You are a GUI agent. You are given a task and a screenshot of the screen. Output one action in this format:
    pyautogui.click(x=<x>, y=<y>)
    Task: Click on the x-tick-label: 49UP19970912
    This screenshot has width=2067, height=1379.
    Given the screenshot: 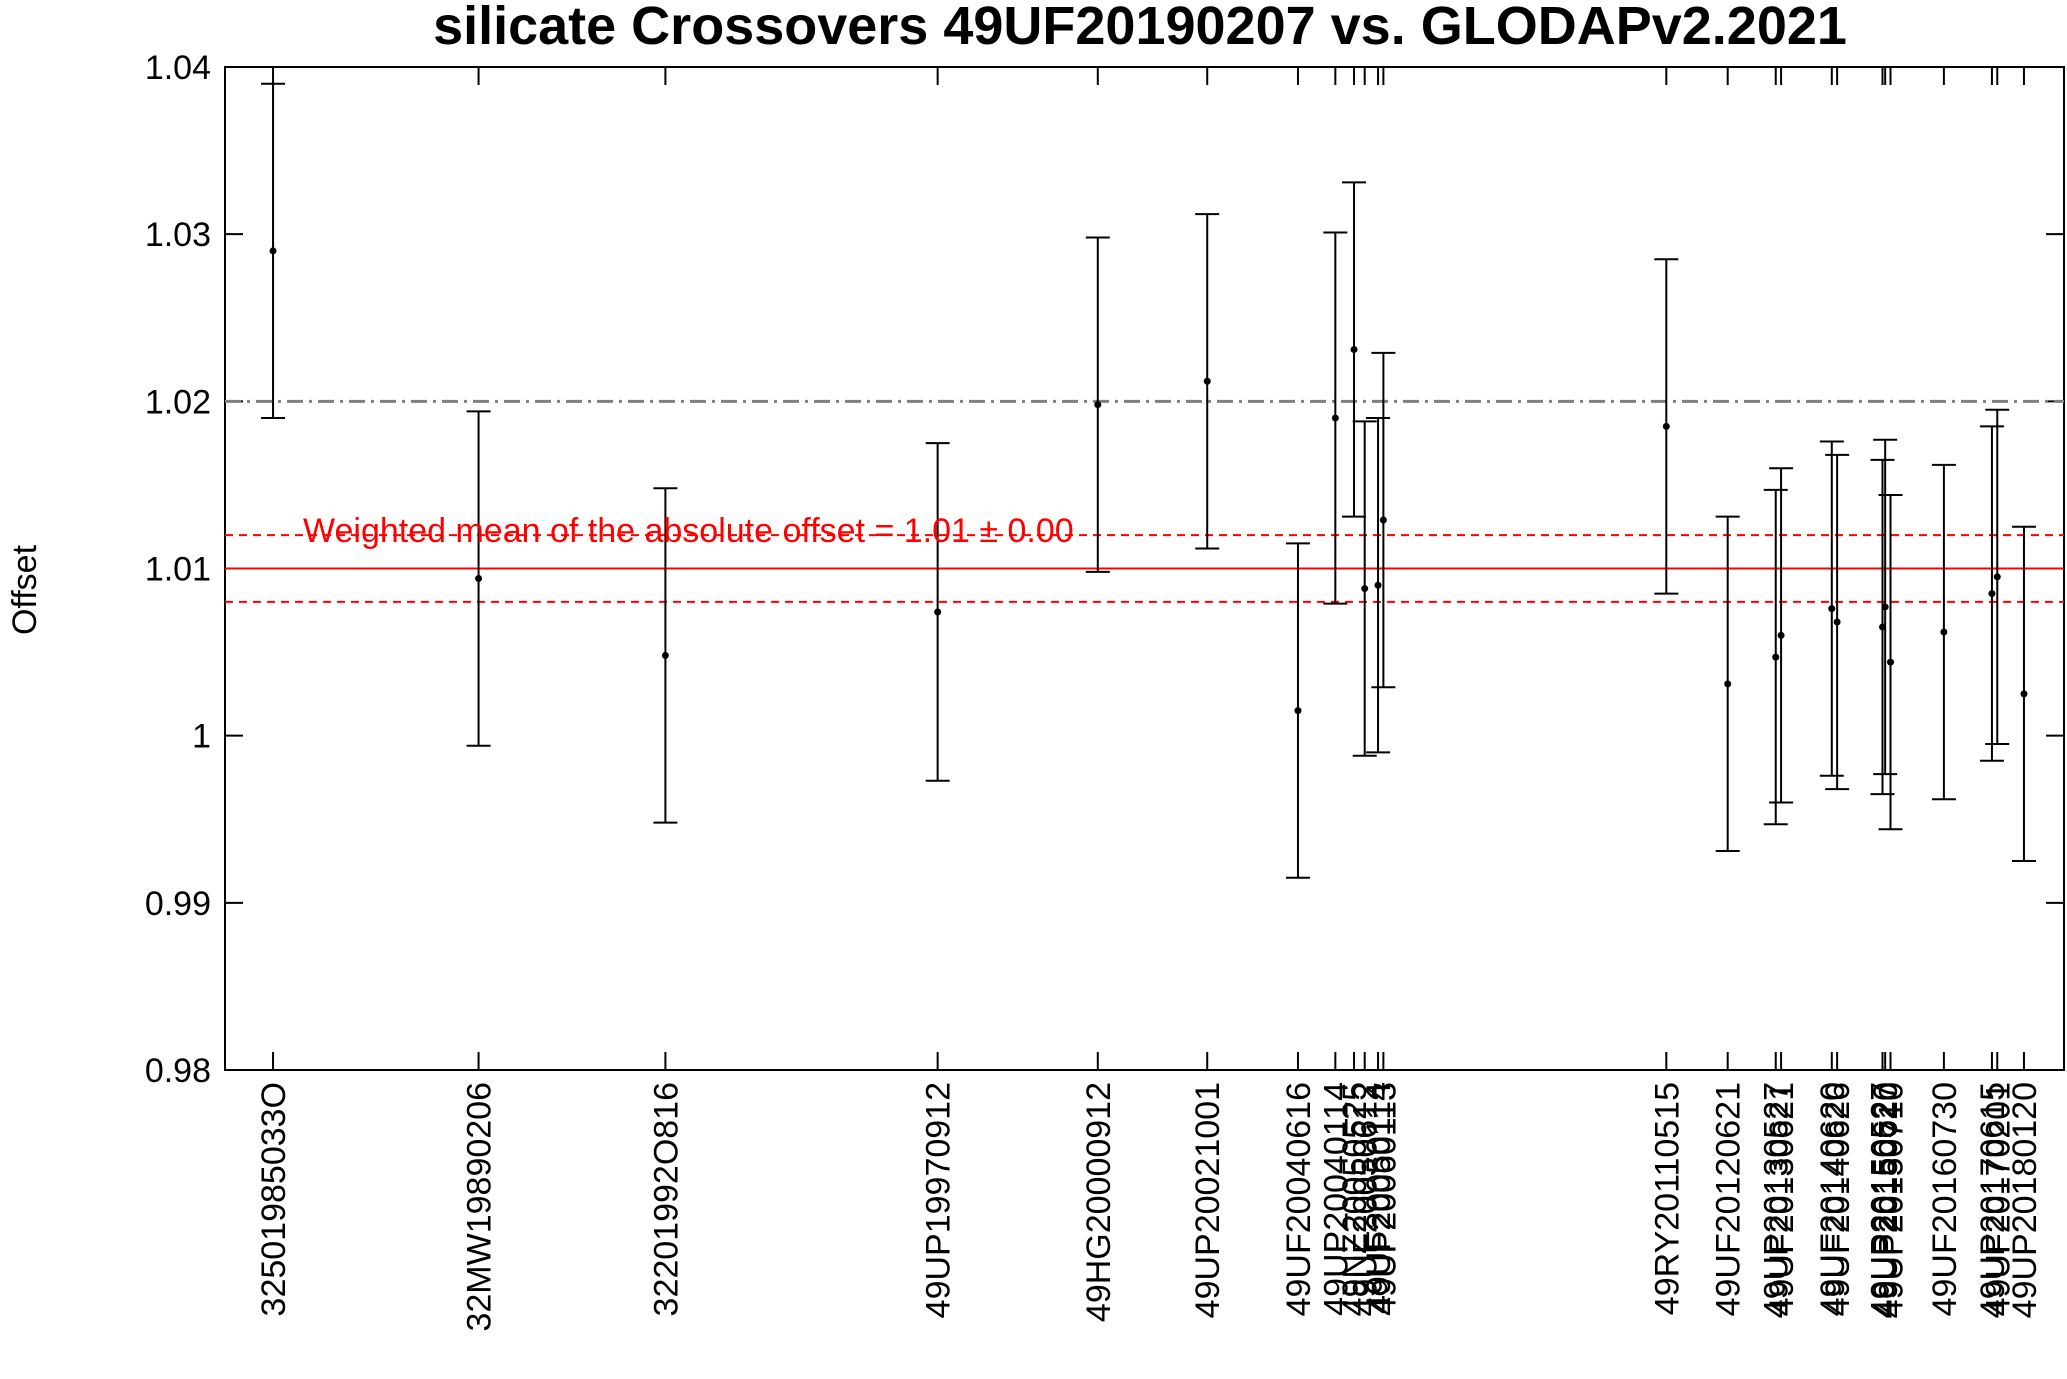 What is the action you would take?
    pyautogui.click(x=939, y=1200)
    